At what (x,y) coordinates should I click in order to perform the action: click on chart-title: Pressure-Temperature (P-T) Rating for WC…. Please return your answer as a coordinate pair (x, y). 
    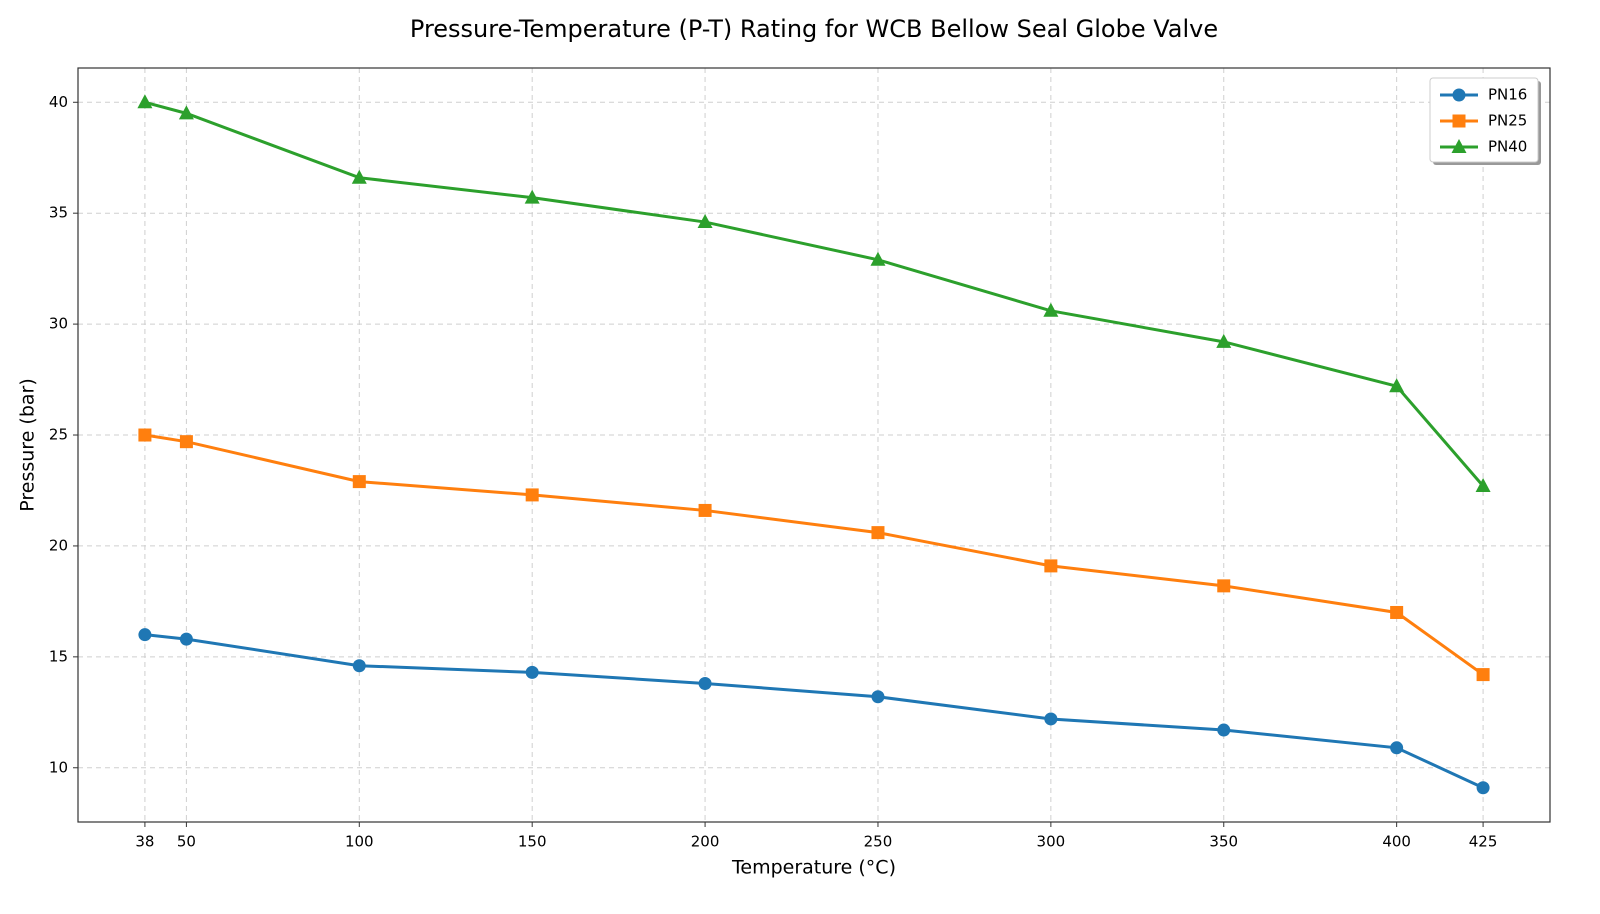
    Looking at the image, I should click on (814, 29).